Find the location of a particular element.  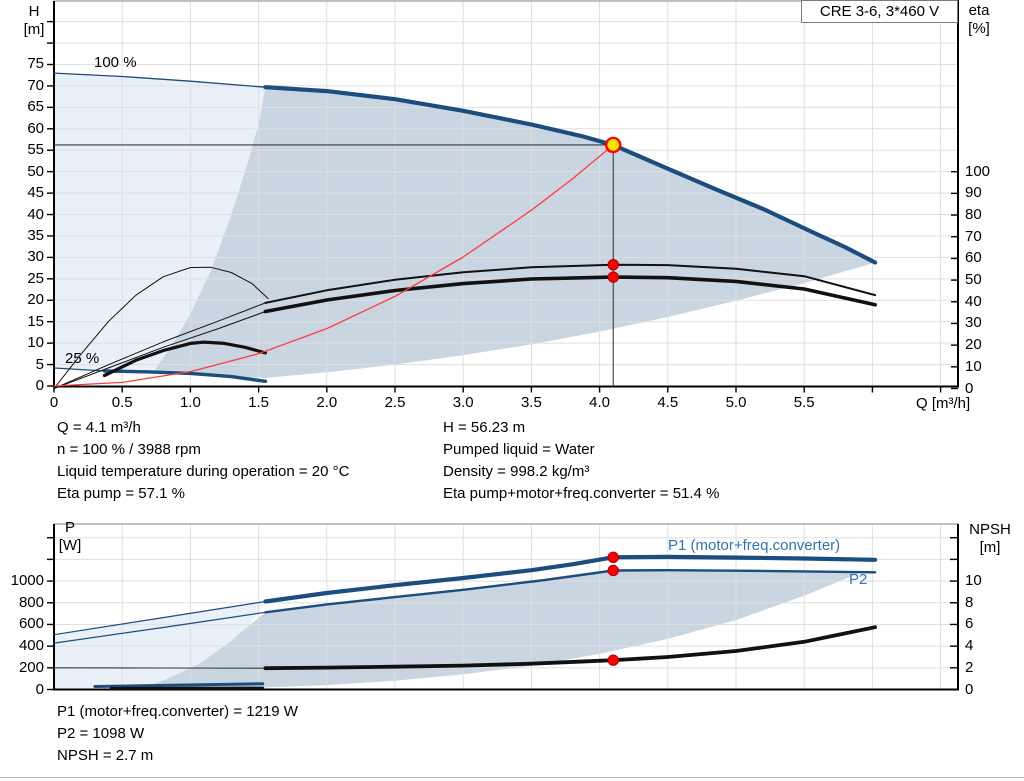

eta-tick-label: 40 is located at coordinates (973, 301).